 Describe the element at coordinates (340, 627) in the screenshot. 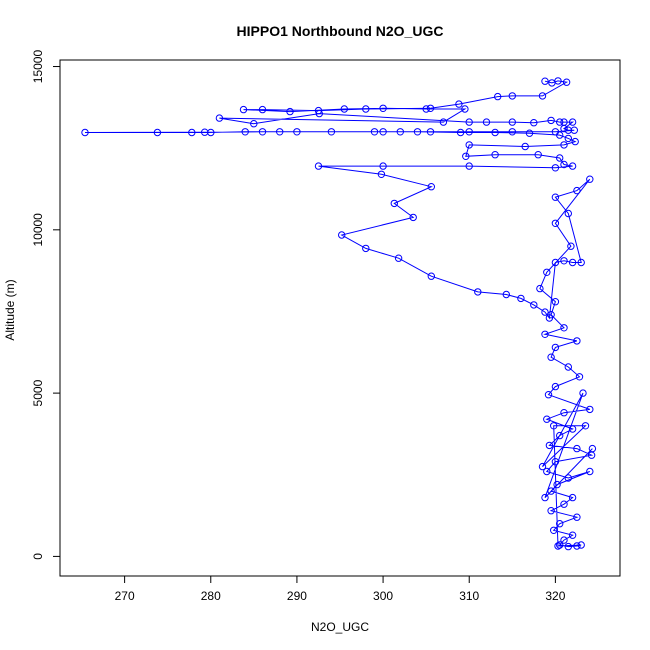

I see `x-axis-label: N2O_UGC` at that location.